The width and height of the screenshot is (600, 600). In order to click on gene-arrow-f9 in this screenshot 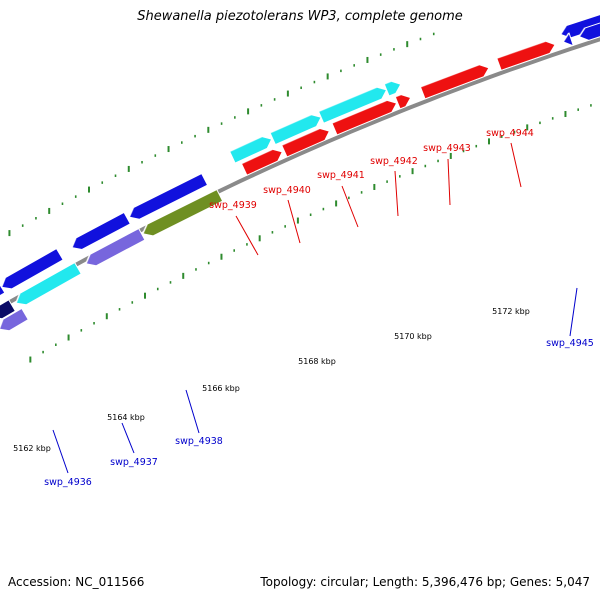, I will do `click(8, 309)`.